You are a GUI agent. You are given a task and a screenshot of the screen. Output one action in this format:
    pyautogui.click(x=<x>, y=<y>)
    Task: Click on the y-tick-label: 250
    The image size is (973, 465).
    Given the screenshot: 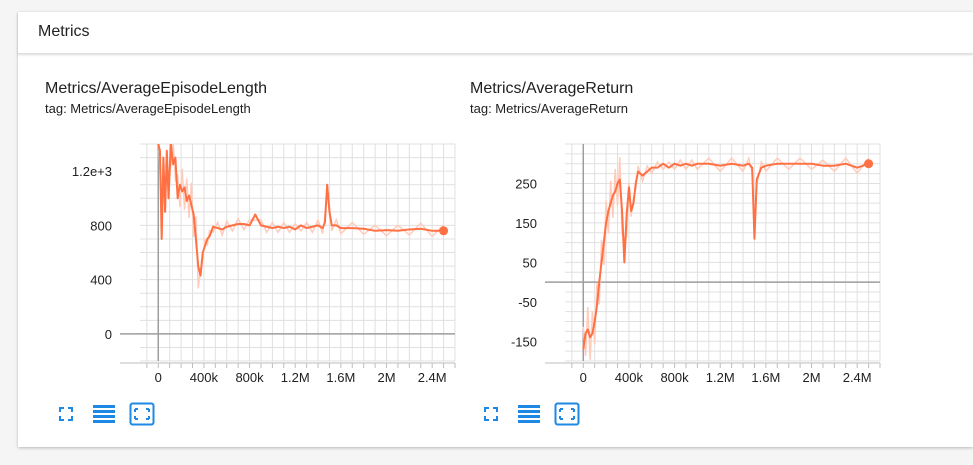 What is the action you would take?
    pyautogui.click(x=526, y=183)
    